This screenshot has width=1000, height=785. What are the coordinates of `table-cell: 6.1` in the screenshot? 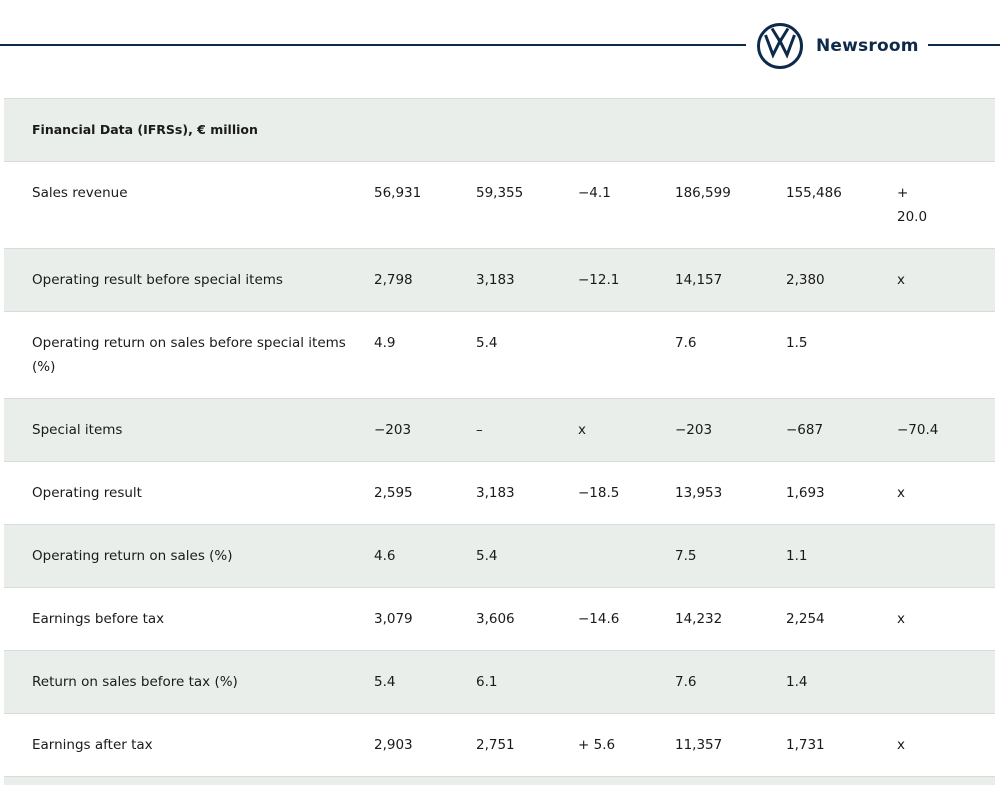 It's located at (527, 682).